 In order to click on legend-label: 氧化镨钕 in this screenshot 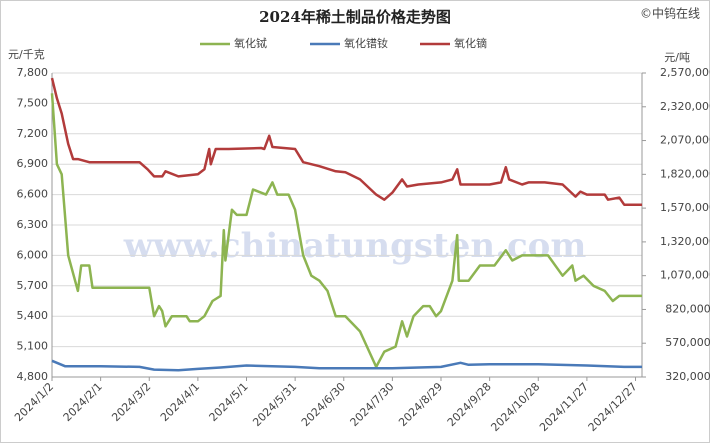, I will do `click(366, 43)`.